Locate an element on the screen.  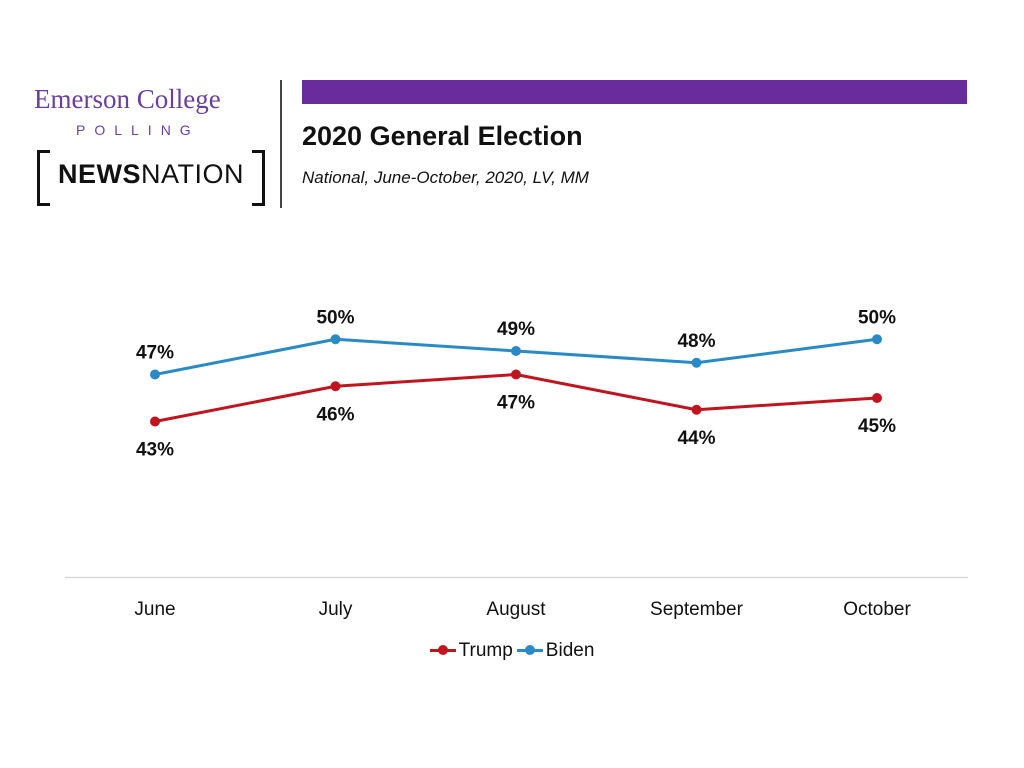
data-label-trump: 43% is located at coordinates (155, 450).